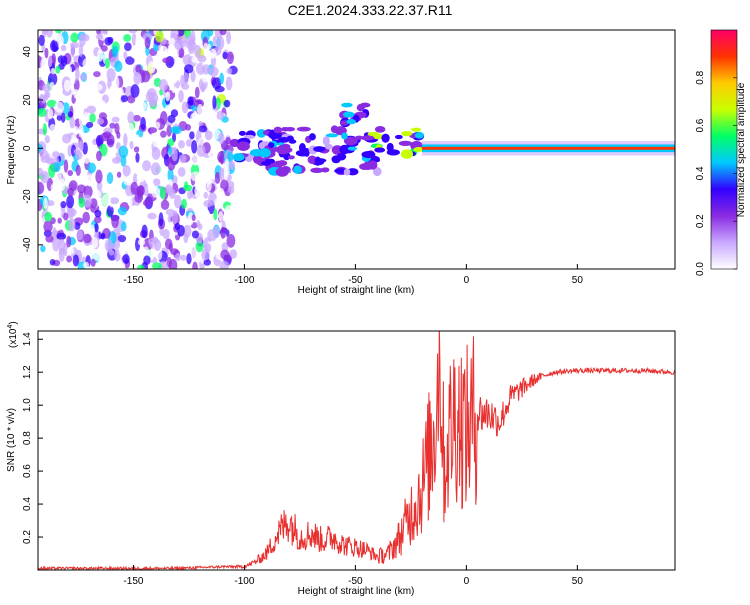 The height and width of the screenshot is (605, 750). Describe the element at coordinates (356, 290) in the screenshot. I see `heatmap-x-label: Height of straight line (km)` at that location.